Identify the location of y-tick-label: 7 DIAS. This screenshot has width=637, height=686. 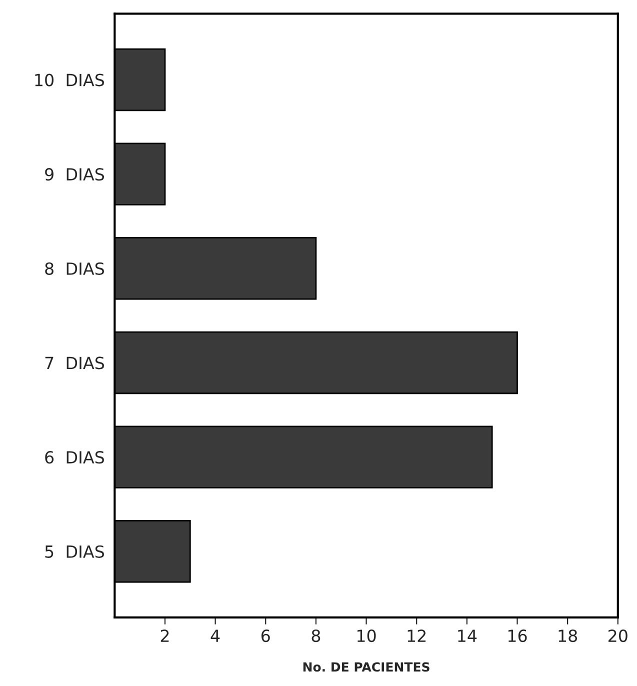
(74, 363).